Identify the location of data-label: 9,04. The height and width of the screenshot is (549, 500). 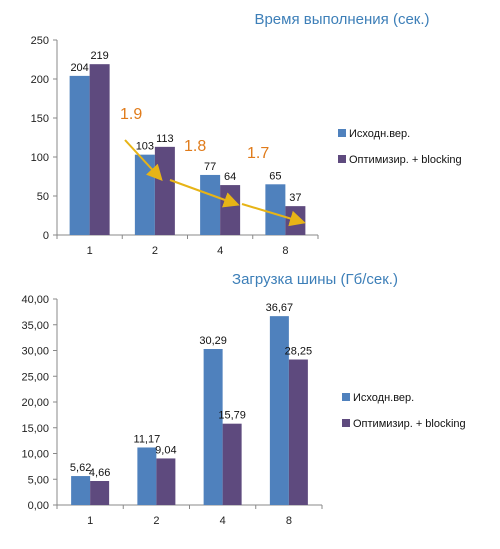
(165, 450).